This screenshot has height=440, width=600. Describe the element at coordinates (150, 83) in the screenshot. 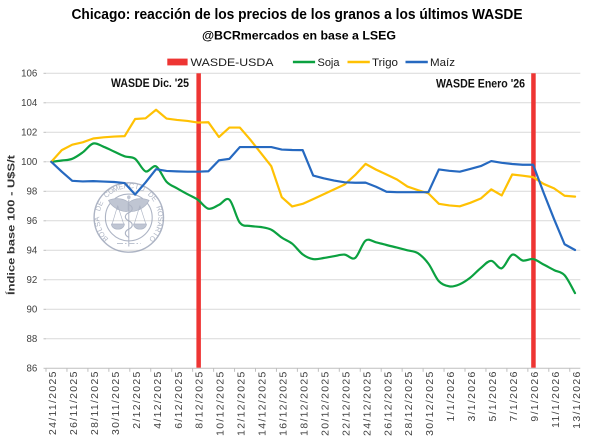

I see `svg-text: WASDE Dic. '25` at that location.